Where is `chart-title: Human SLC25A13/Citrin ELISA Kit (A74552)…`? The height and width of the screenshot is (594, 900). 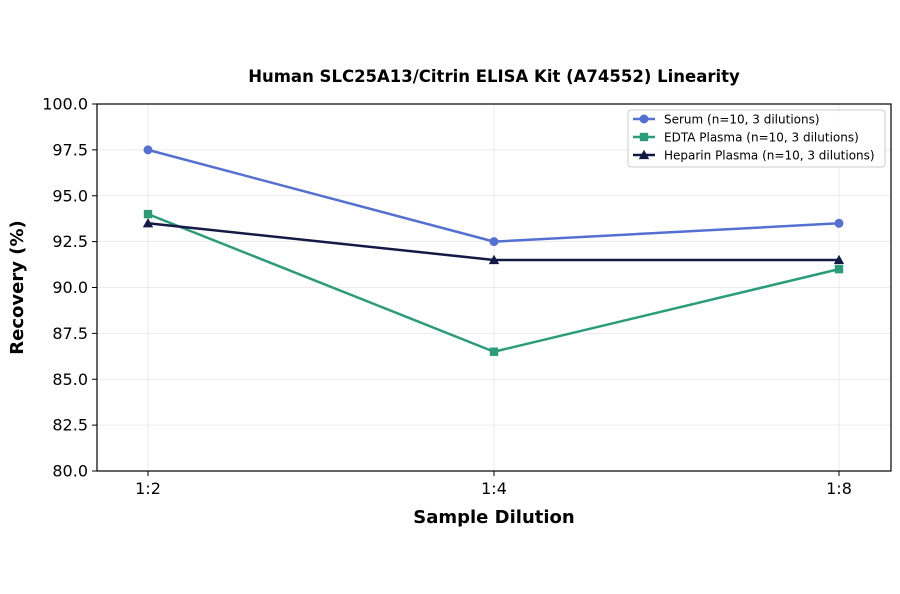
chart-title: Human SLC25A13/Citrin ELISA Kit (A74552)… is located at coordinates (494, 76).